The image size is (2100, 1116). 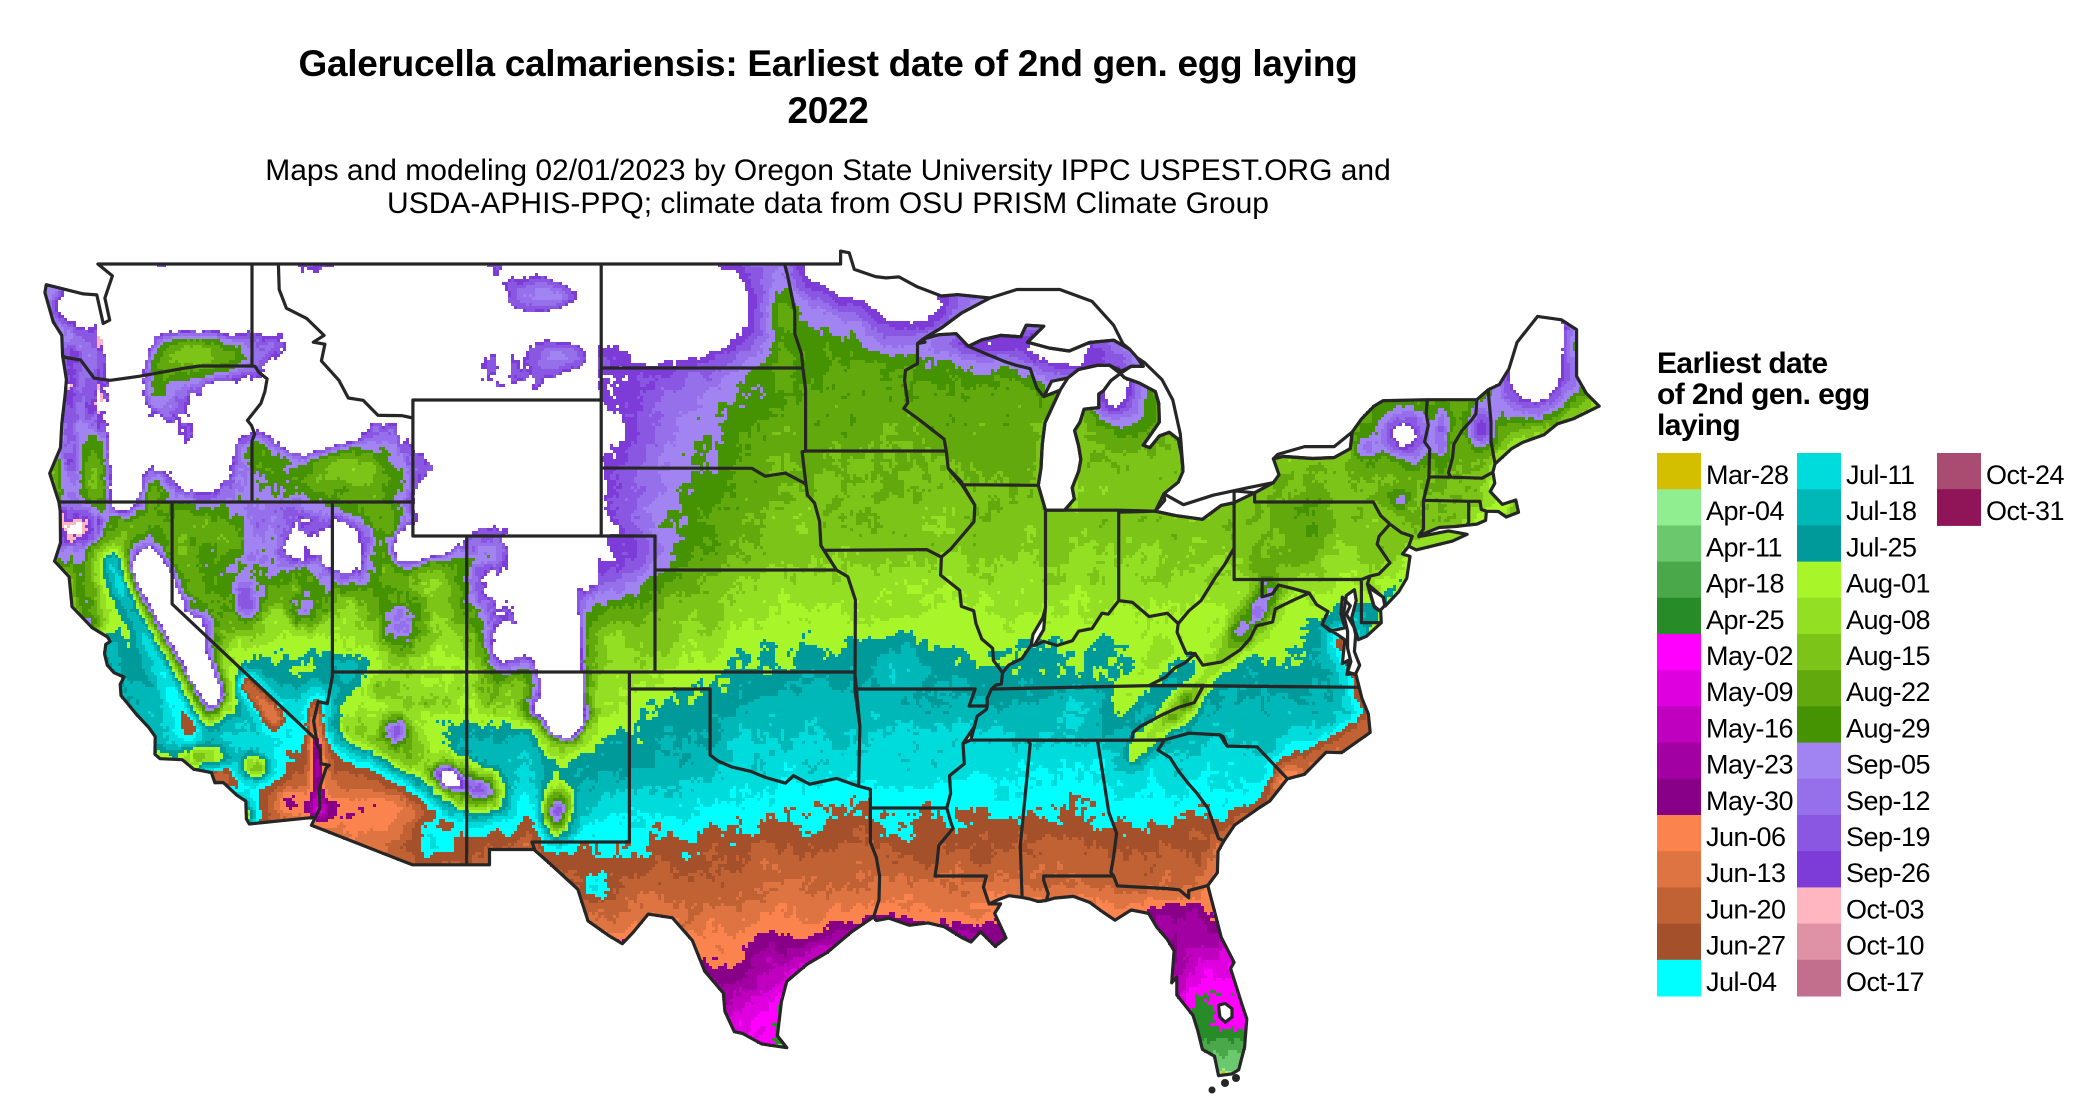 I want to click on svg-text: Apr-25, so click(x=1745, y=620).